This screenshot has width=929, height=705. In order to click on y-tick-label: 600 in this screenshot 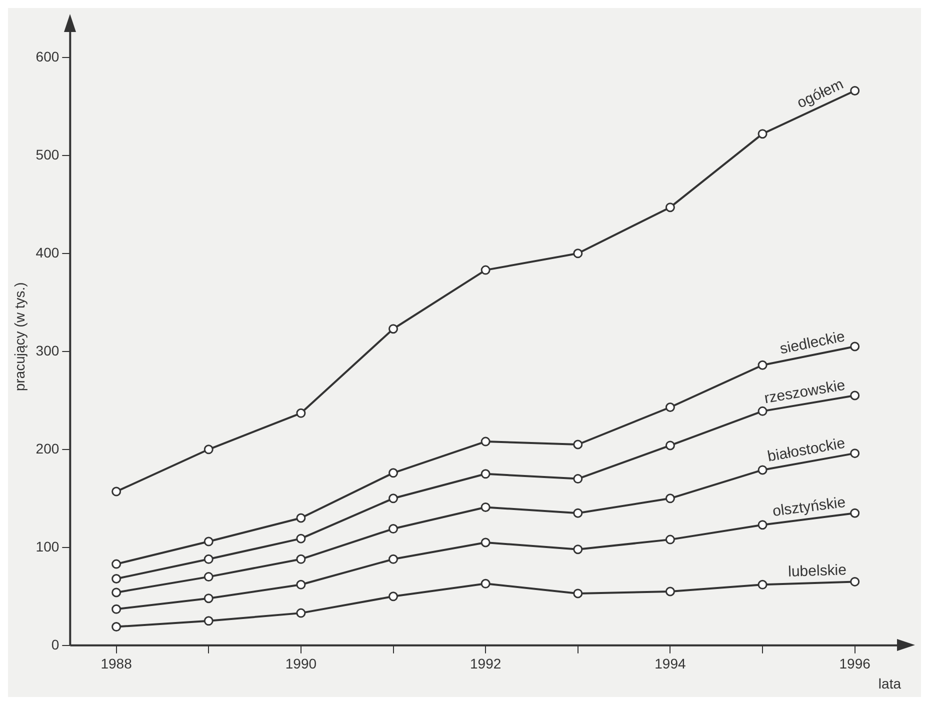, I will do `click(48, 56)`.